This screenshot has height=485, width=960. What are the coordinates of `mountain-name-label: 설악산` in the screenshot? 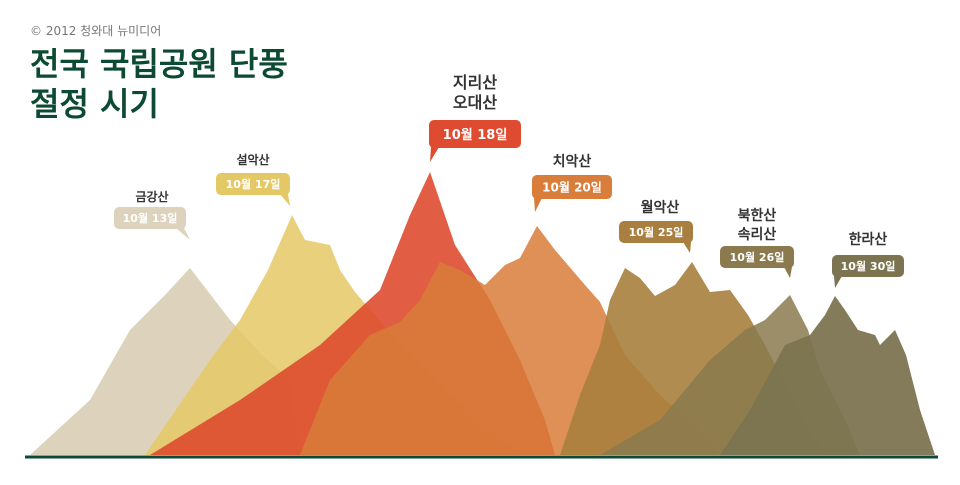 It's located at (252, 159).